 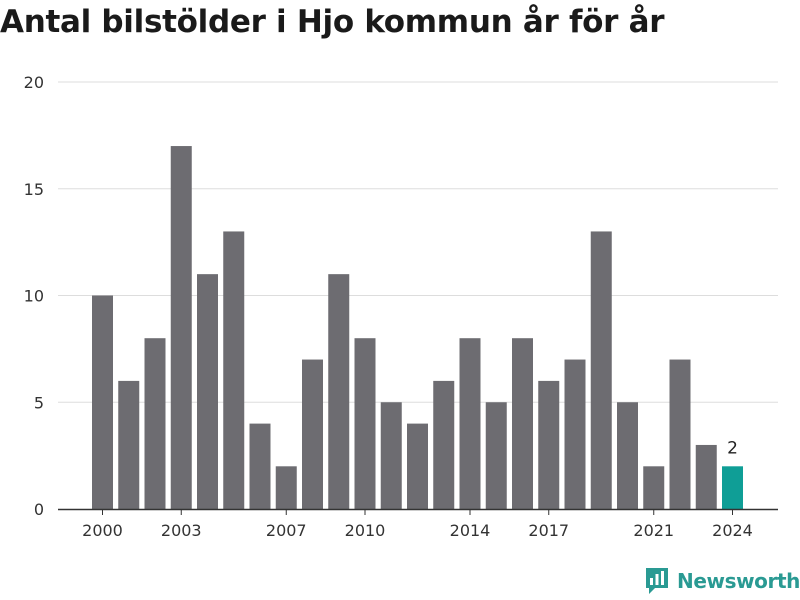 What do you see at coordinates (312, 434) in the screenshot?
I see `bar-2008` at bounding box center [312, 434].